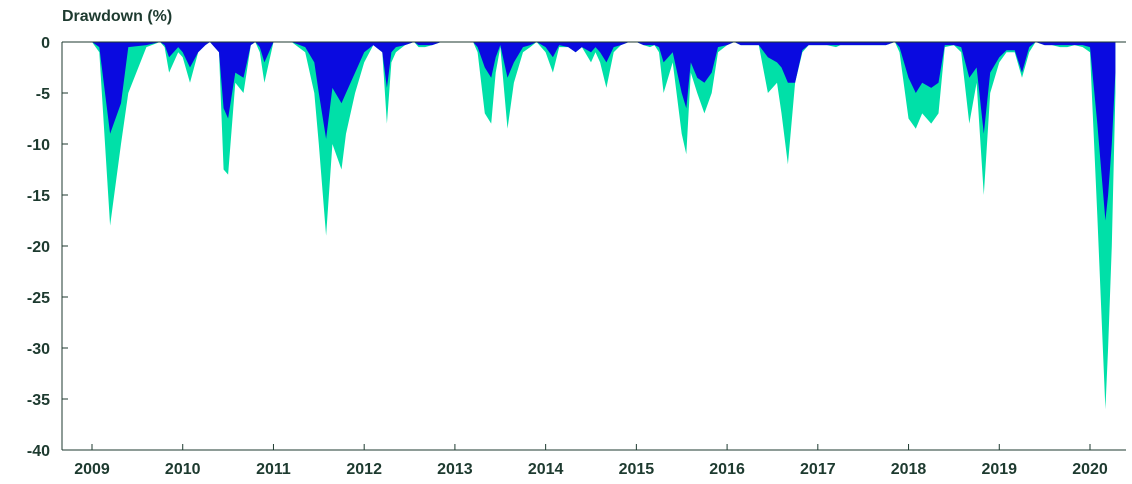 The height and width of the screenshot is (484, 1132). I want to click on x-tick-label: 2009, so click(92, 469).